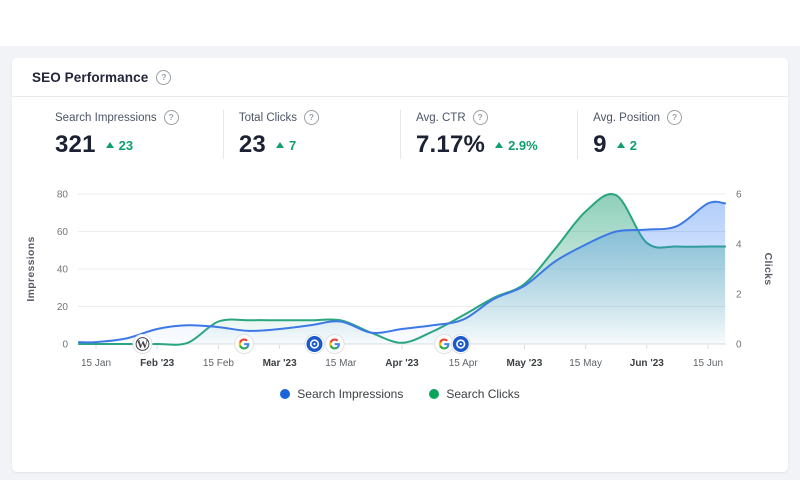 The height and width of the screenshot is (480, 800). What do you see at coordinates (106, 117) in the screenshot?
I see `kpi-label: Search Impressions` at bounding box center [106, 117].